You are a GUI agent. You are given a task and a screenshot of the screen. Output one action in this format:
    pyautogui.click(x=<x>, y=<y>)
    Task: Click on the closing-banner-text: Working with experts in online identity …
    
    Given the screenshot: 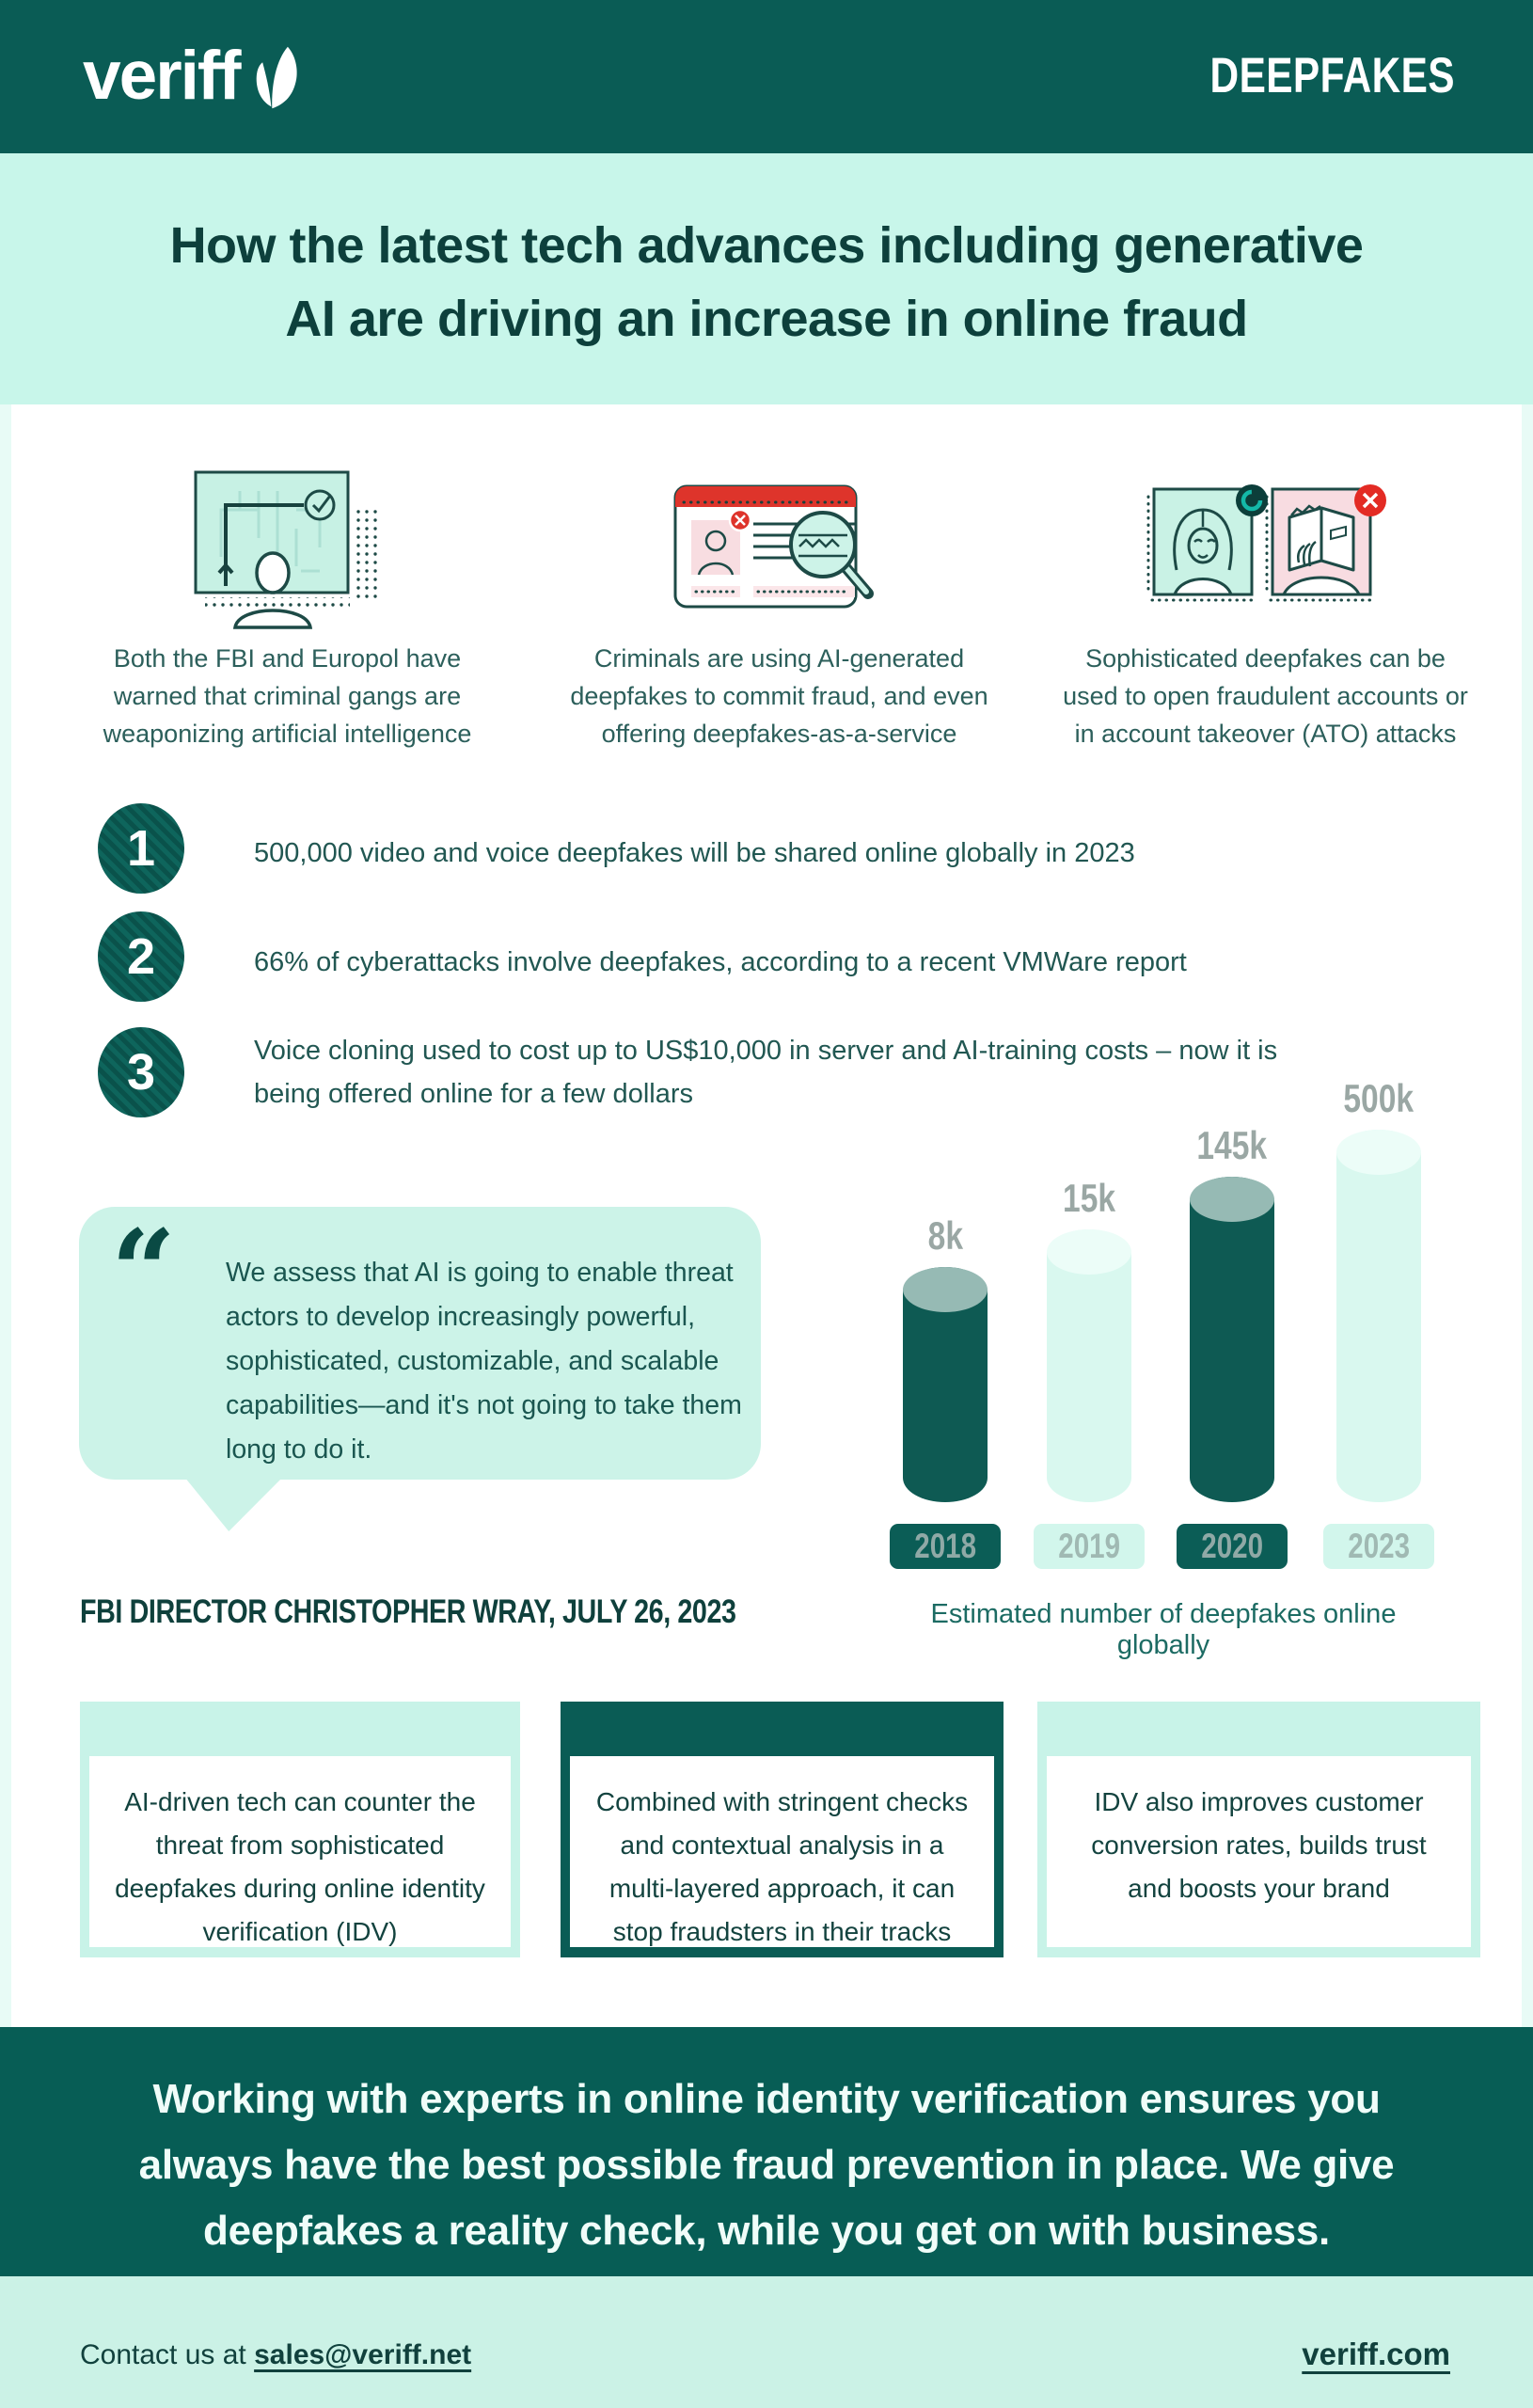 What is the action you would take?
    pyautogui.click(x=766, y=2165)
    